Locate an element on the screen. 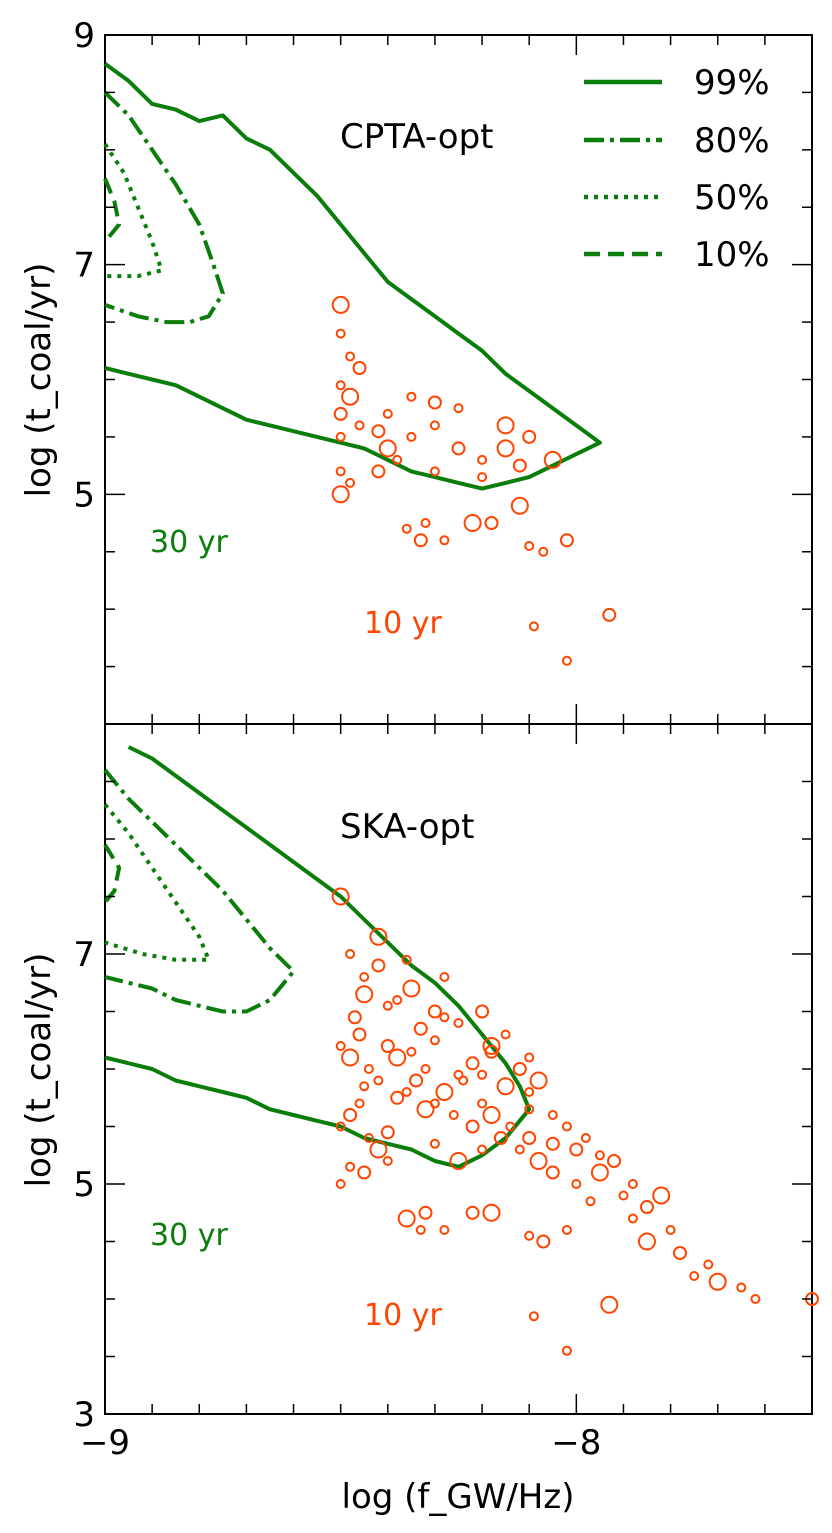 This screenshot has width=832, height=1533. legend-label-50: 50% is located at coordinates (732, 198).